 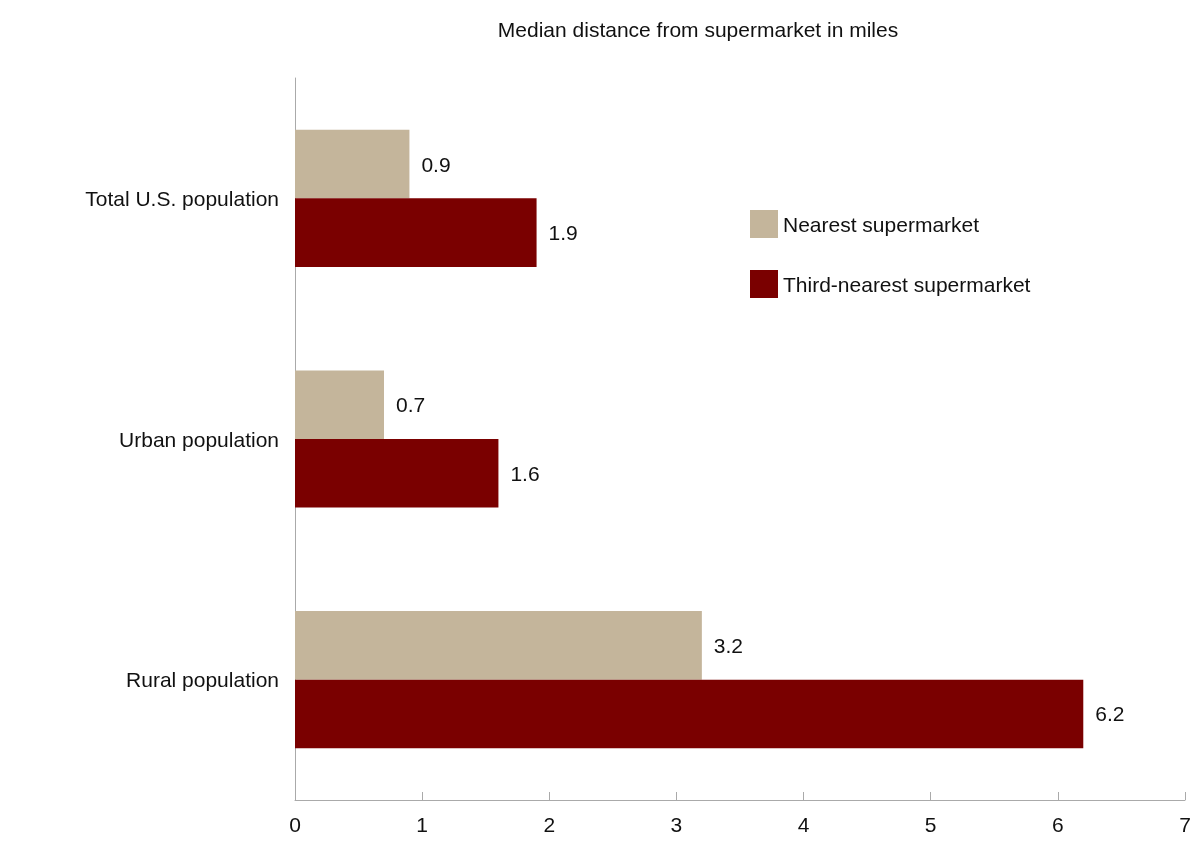 I want to click on data-label: 3.2, so click(x=728, y=645).